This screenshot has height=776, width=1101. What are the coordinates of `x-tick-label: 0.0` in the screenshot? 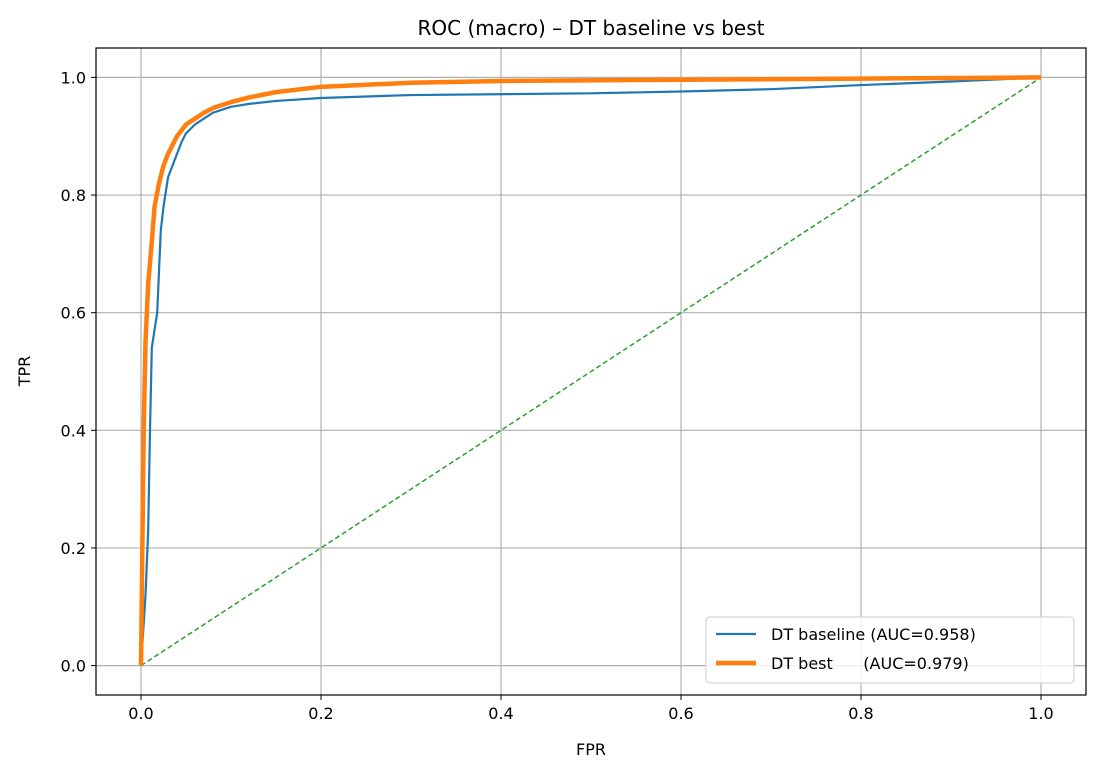 It's located at (140, 713).